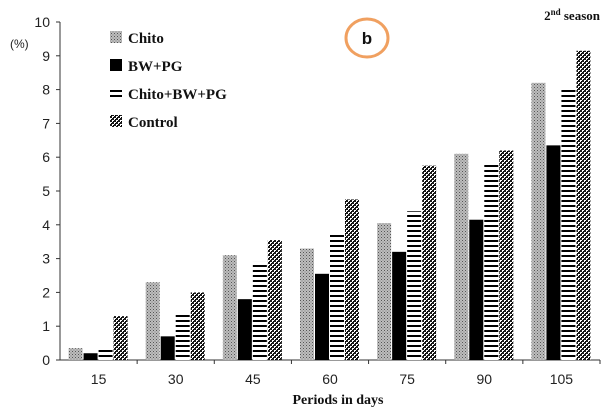  What do you see at coordinates (46, 326) in the screenshot?
I see `y-tick-label: 1` at bounding box center [46, 326].